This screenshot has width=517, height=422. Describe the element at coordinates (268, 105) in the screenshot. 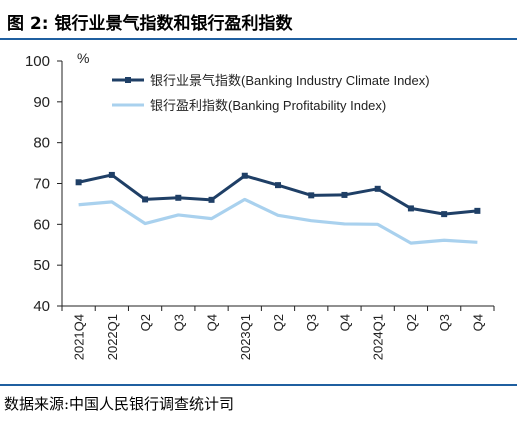

I see `legend-label: 银行盈利指数(Banking Profitability Index)` at that location.